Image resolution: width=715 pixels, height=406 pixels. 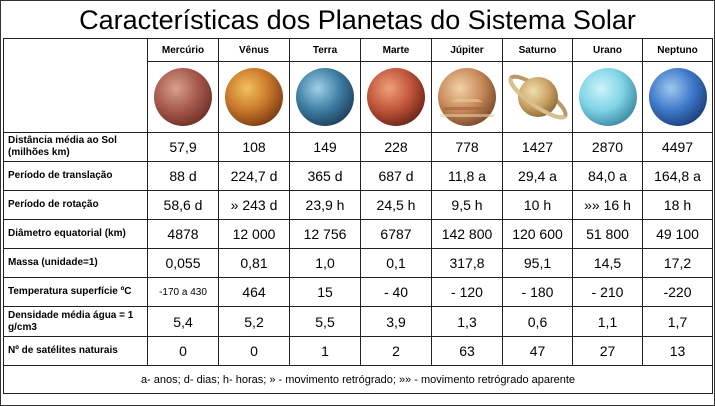 What do you see at coordinates (677, 147) in the screenshot?
I see `table-cell: 4497` at bounding box center [677, 147].